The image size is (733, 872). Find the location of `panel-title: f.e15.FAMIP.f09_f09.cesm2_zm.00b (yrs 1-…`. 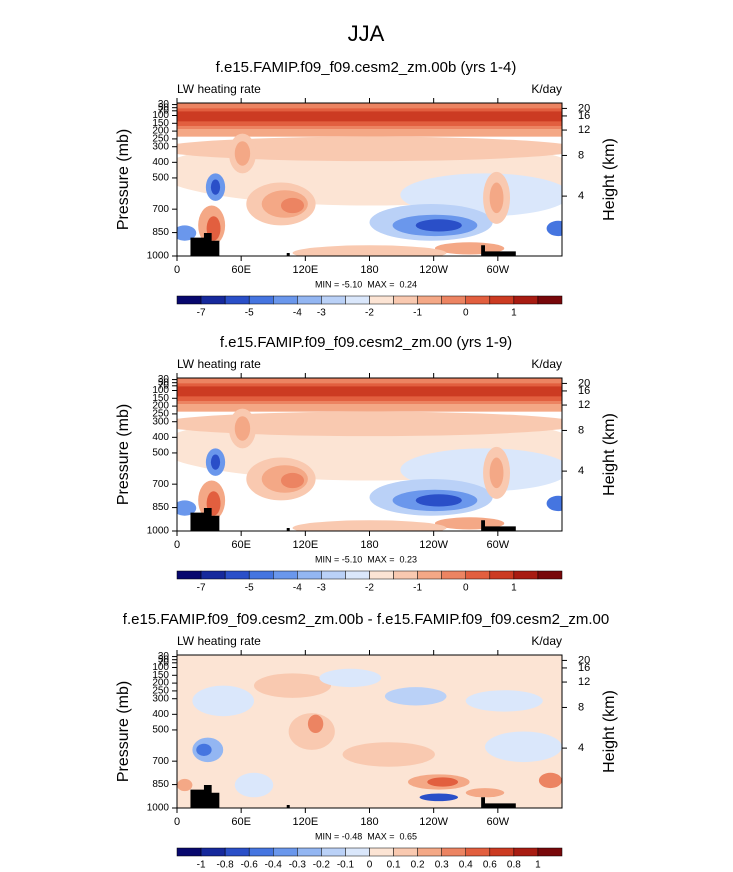

panel-title: f.e15.FAMIP.f09_f09.cesm2_zm.00b (yrs 1-… is located at coordinates (366, 67).